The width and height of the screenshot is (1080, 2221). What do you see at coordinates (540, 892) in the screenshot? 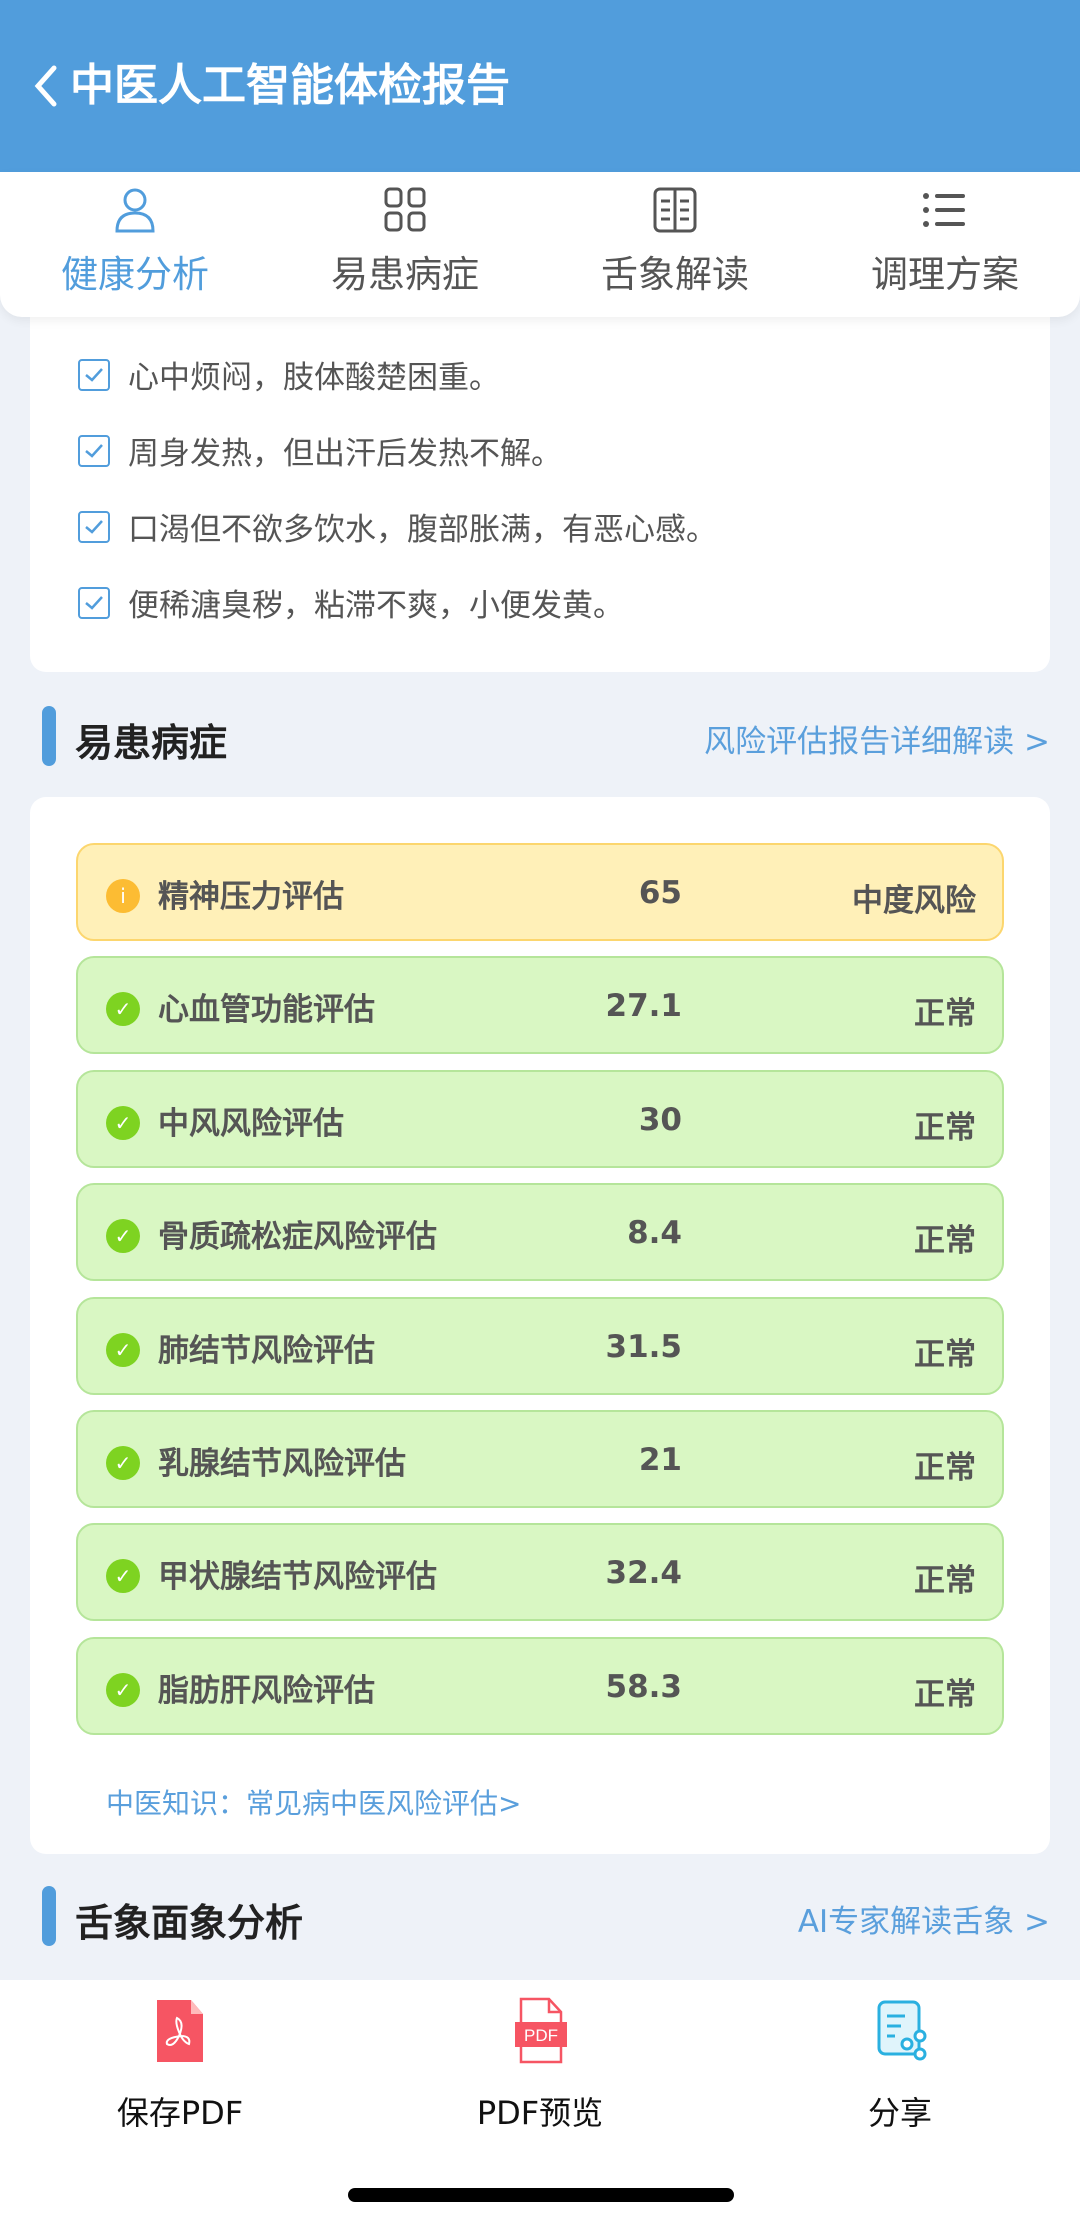
I see `risk-row: i 精神压力评估 65 中度风险` at bounding box center [540, 892].